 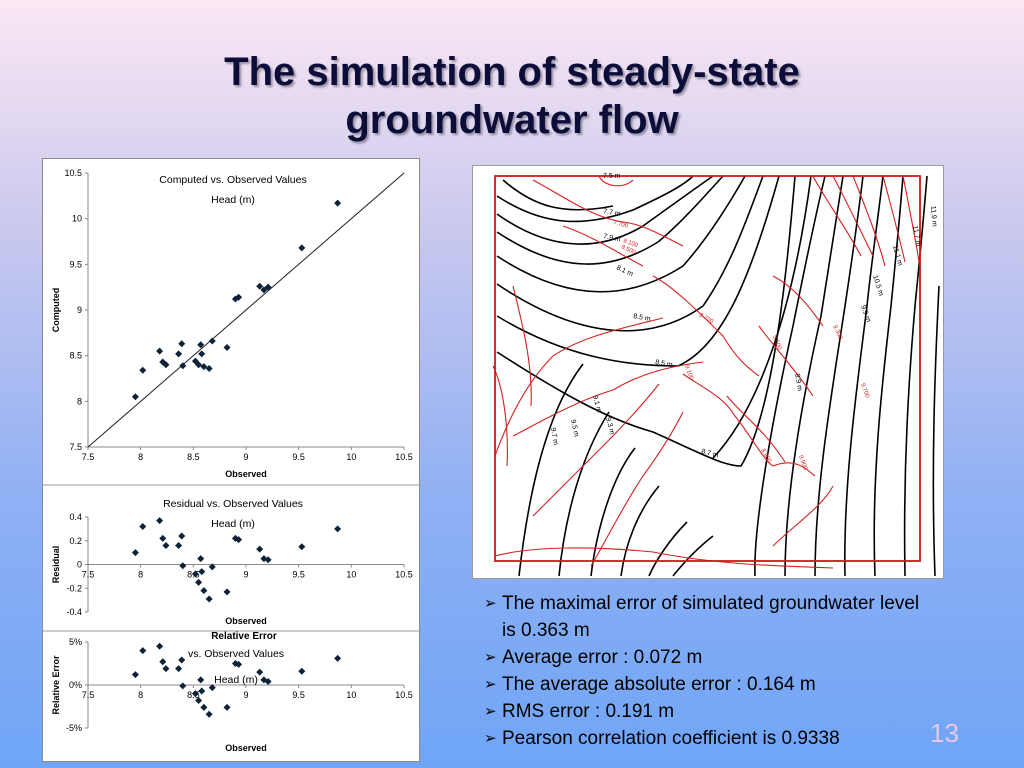 I want to click on observed-contour-label: 8.100, so click(x=630, y=243).